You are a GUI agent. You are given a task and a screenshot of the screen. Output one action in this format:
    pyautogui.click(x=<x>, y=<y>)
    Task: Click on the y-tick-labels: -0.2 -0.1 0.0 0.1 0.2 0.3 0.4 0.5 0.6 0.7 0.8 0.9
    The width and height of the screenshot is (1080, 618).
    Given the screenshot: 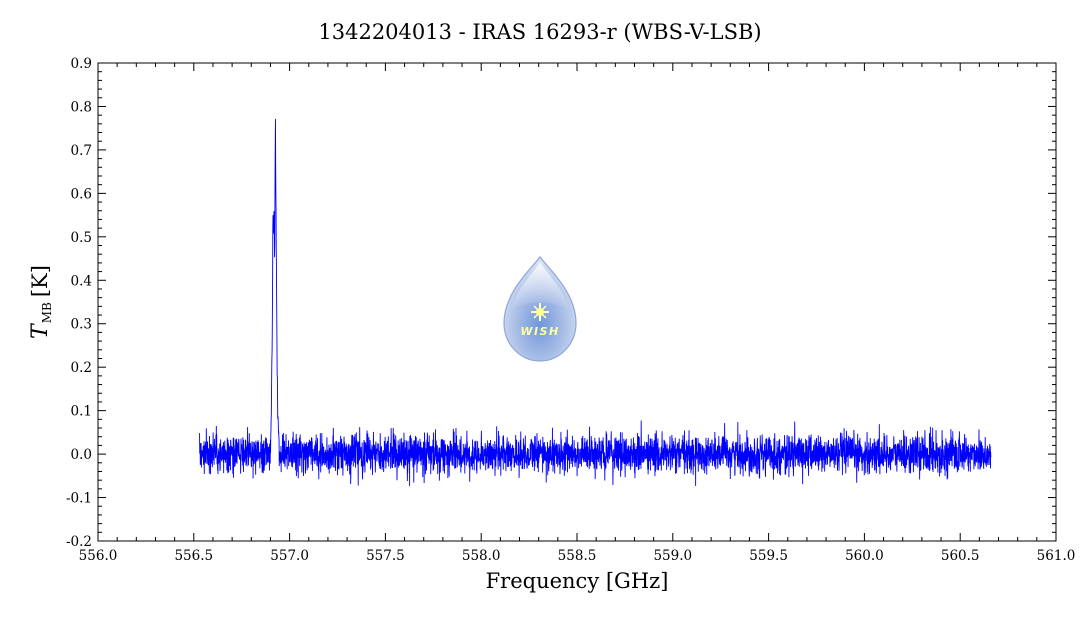 What is the action you would take?
    pyautogui.click(x=79, y=303)
    